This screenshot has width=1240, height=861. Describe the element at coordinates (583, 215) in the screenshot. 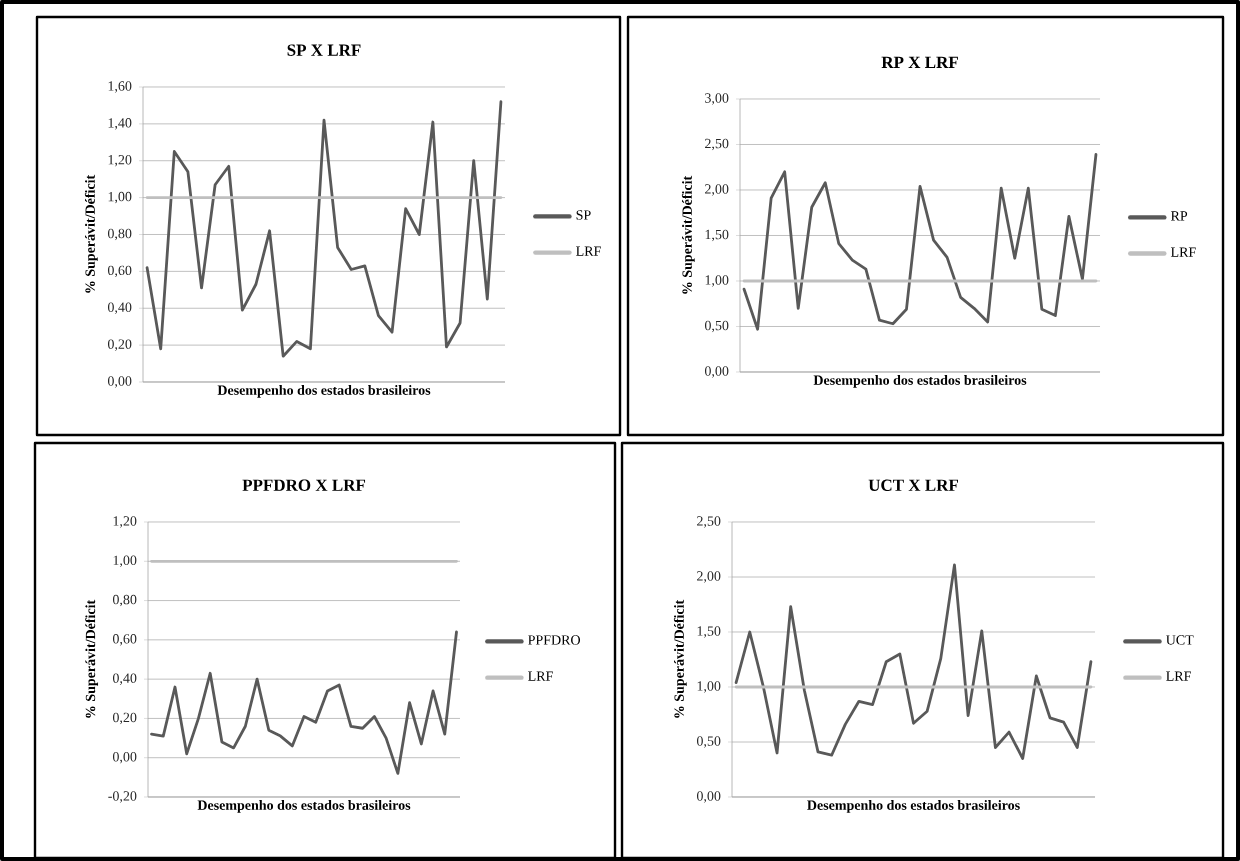

I see `legend-label: SP` at that location.